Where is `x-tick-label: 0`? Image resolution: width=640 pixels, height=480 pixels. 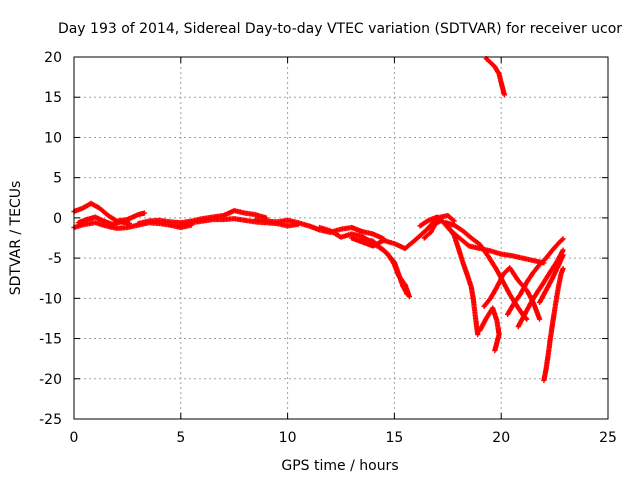 x-tick-label: 0 is located at coordinates (74, 438).